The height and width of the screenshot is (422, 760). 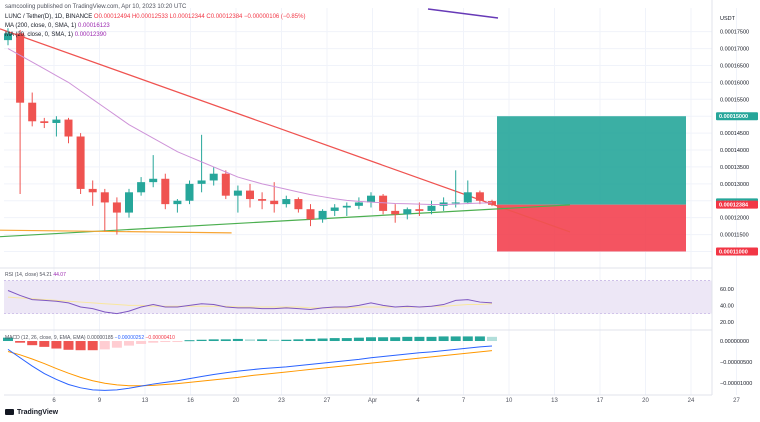 I want to click on macd-tick-label: 0.00000000, so click(x=734, y=342).